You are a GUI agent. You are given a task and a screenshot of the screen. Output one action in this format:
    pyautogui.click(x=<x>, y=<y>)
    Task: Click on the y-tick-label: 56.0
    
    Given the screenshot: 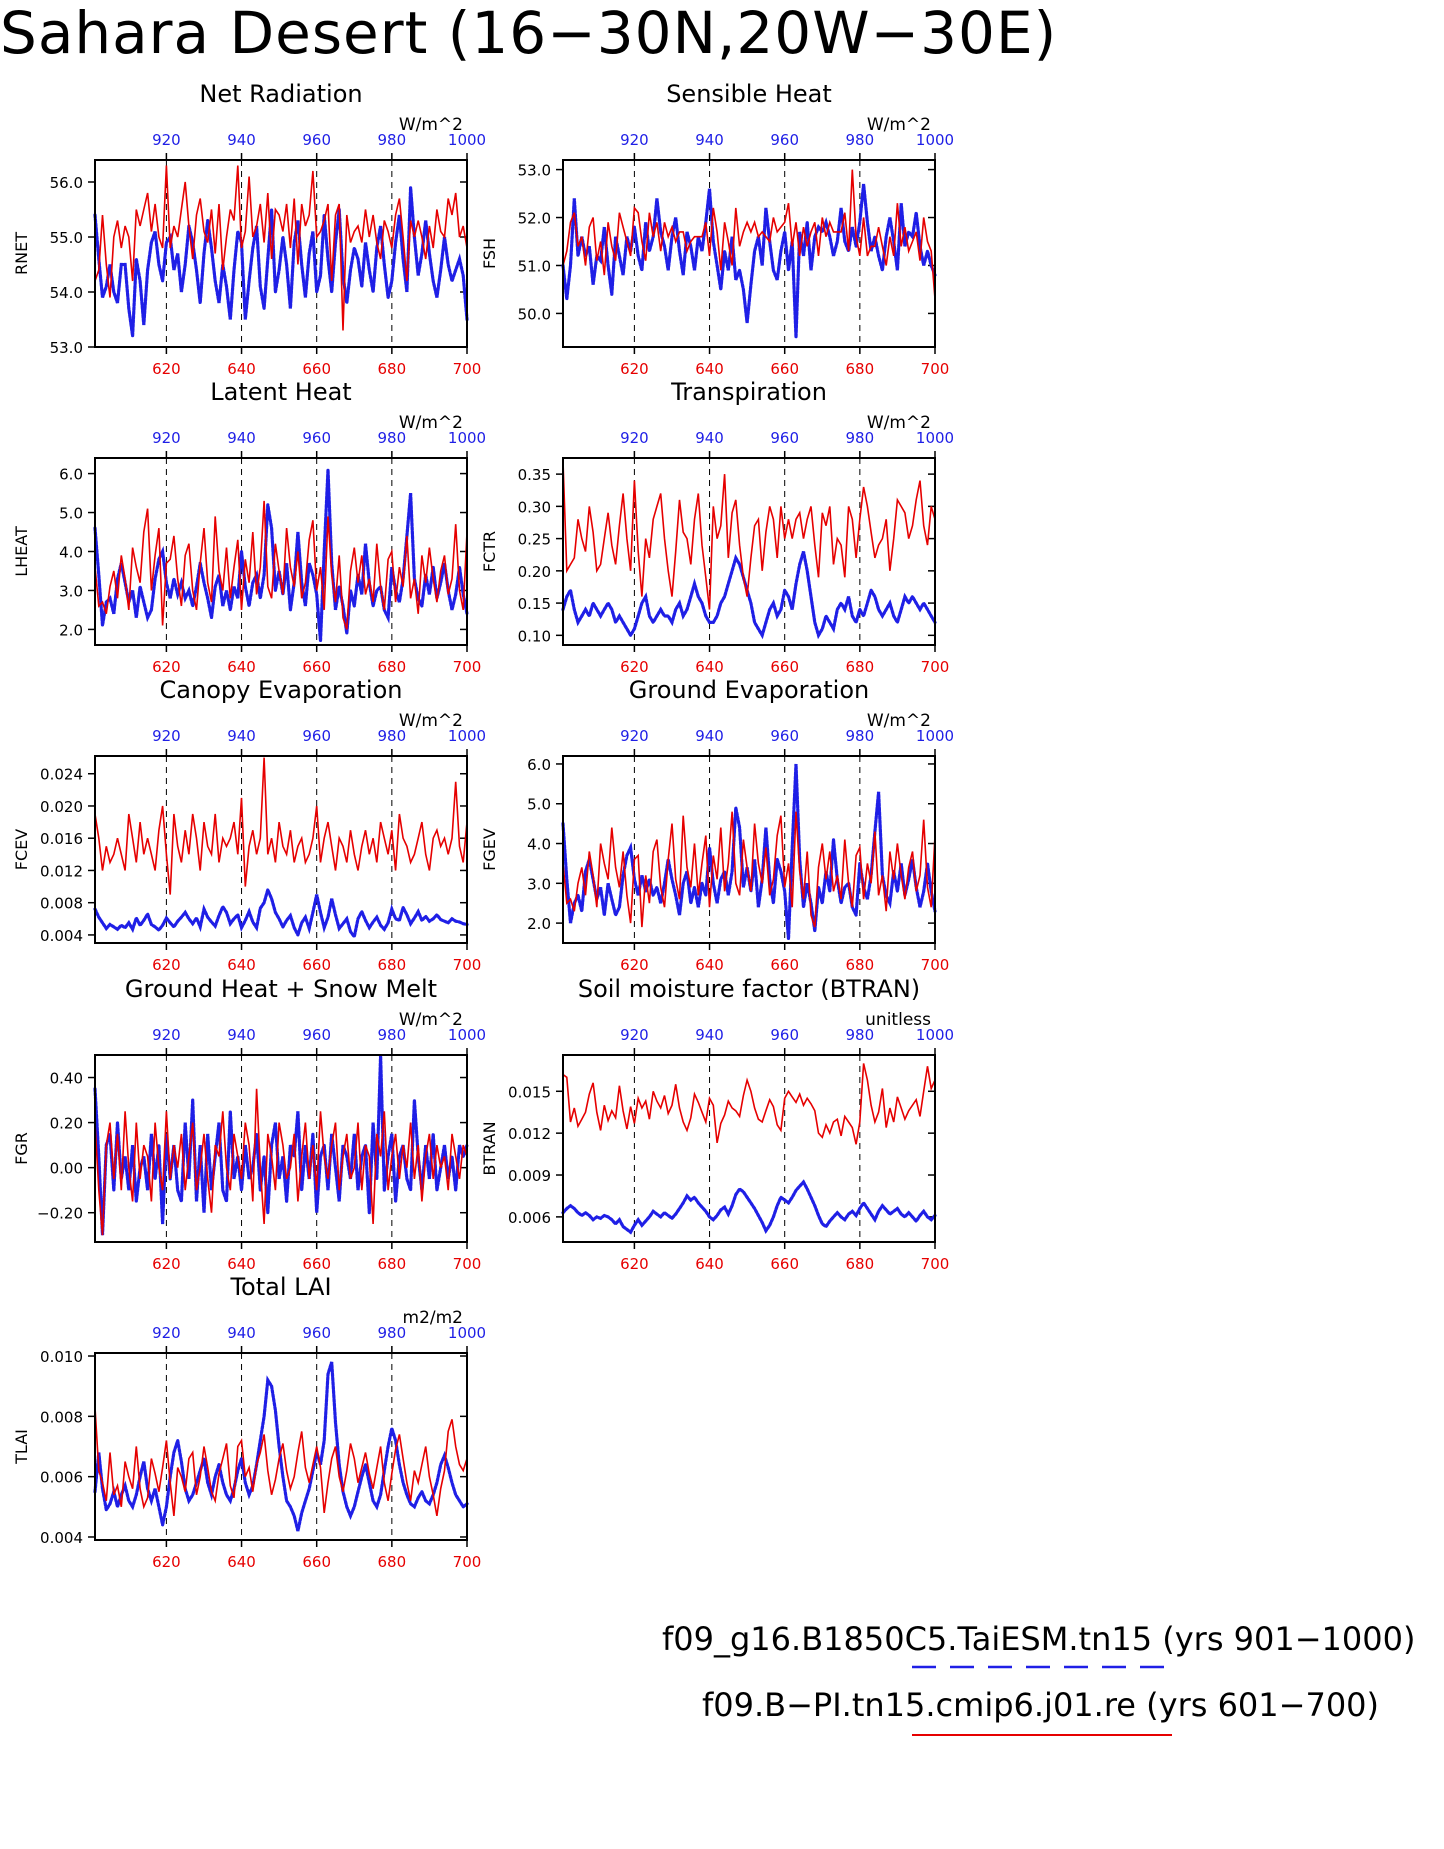 What is the action you would take?
    pyautogui.click(x=66, y=183)
    